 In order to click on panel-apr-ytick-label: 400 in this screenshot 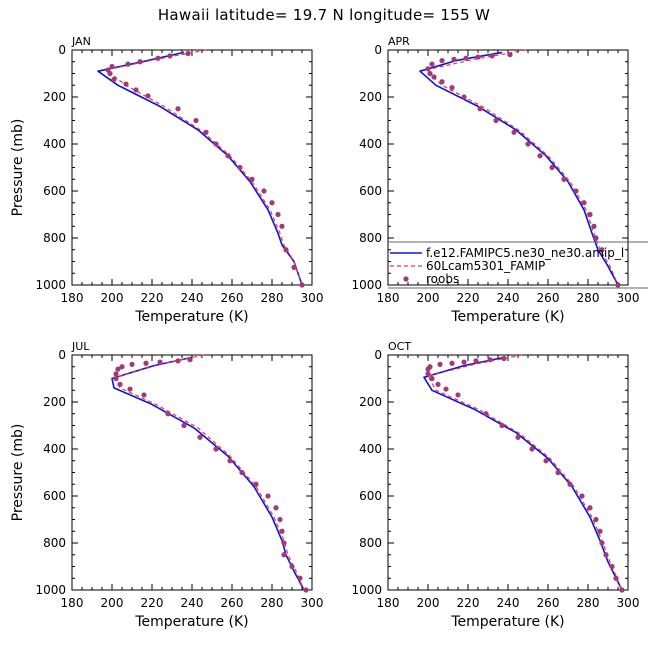, I will do `click(370, 144)`.